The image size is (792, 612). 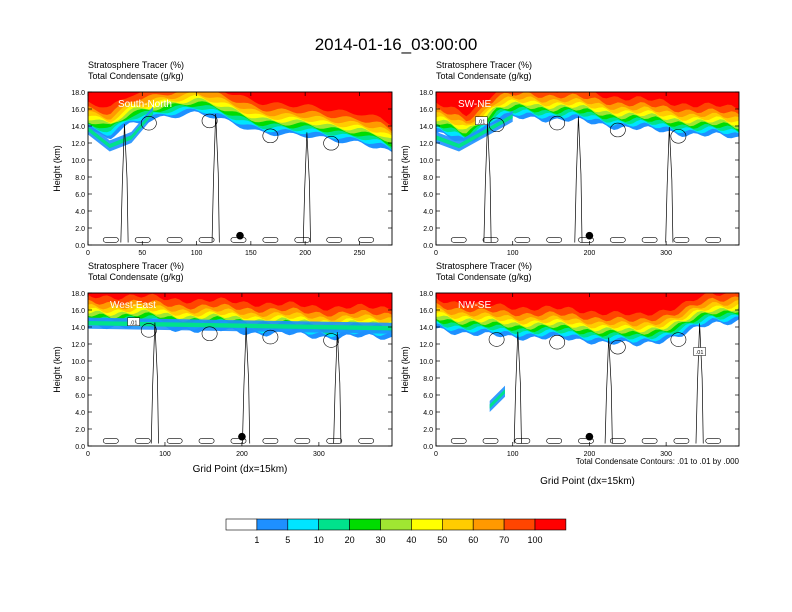 I want to click on colorbar-label: 10, so click(x=319, y=540).